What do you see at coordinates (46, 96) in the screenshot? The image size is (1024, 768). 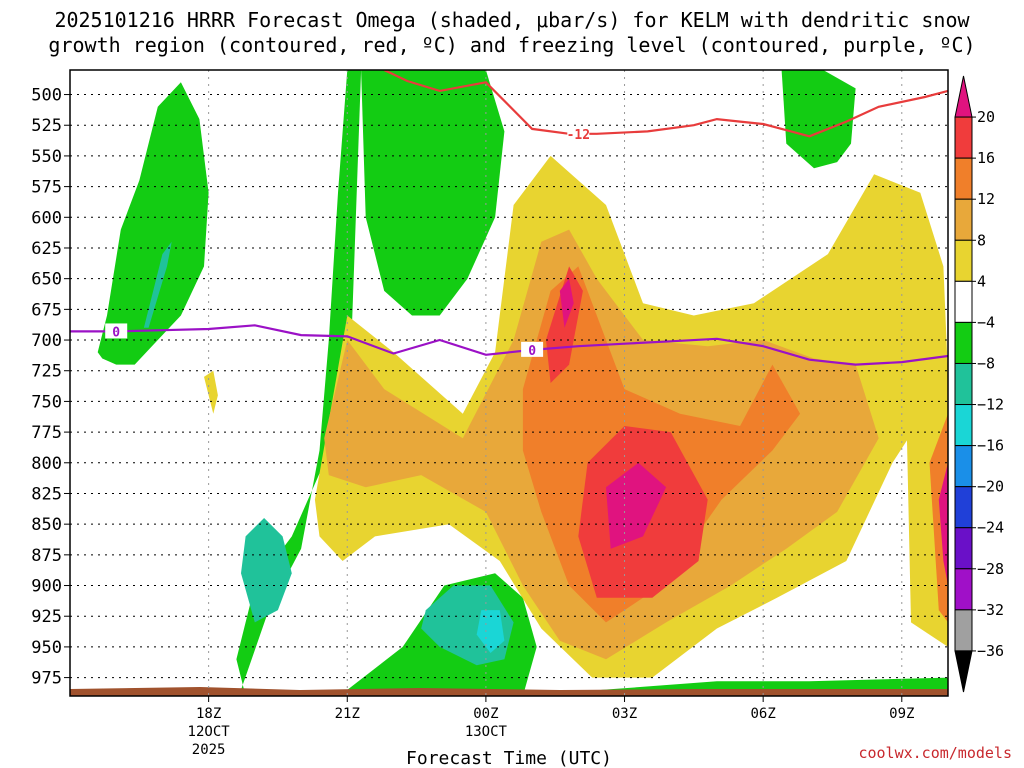 I see `y-tick-label: 500` at bounding box center [46, 96].